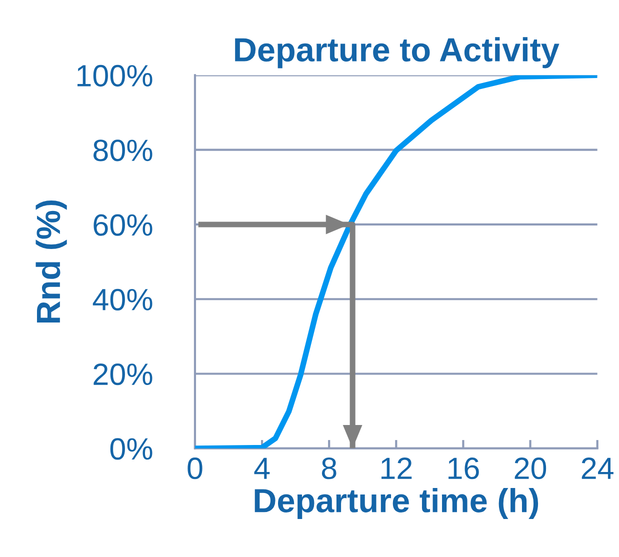  What do you see at coordinates (463, 469) in the screenshot?
I see `x-tick-label: 16` at bounding box center [463, 469].